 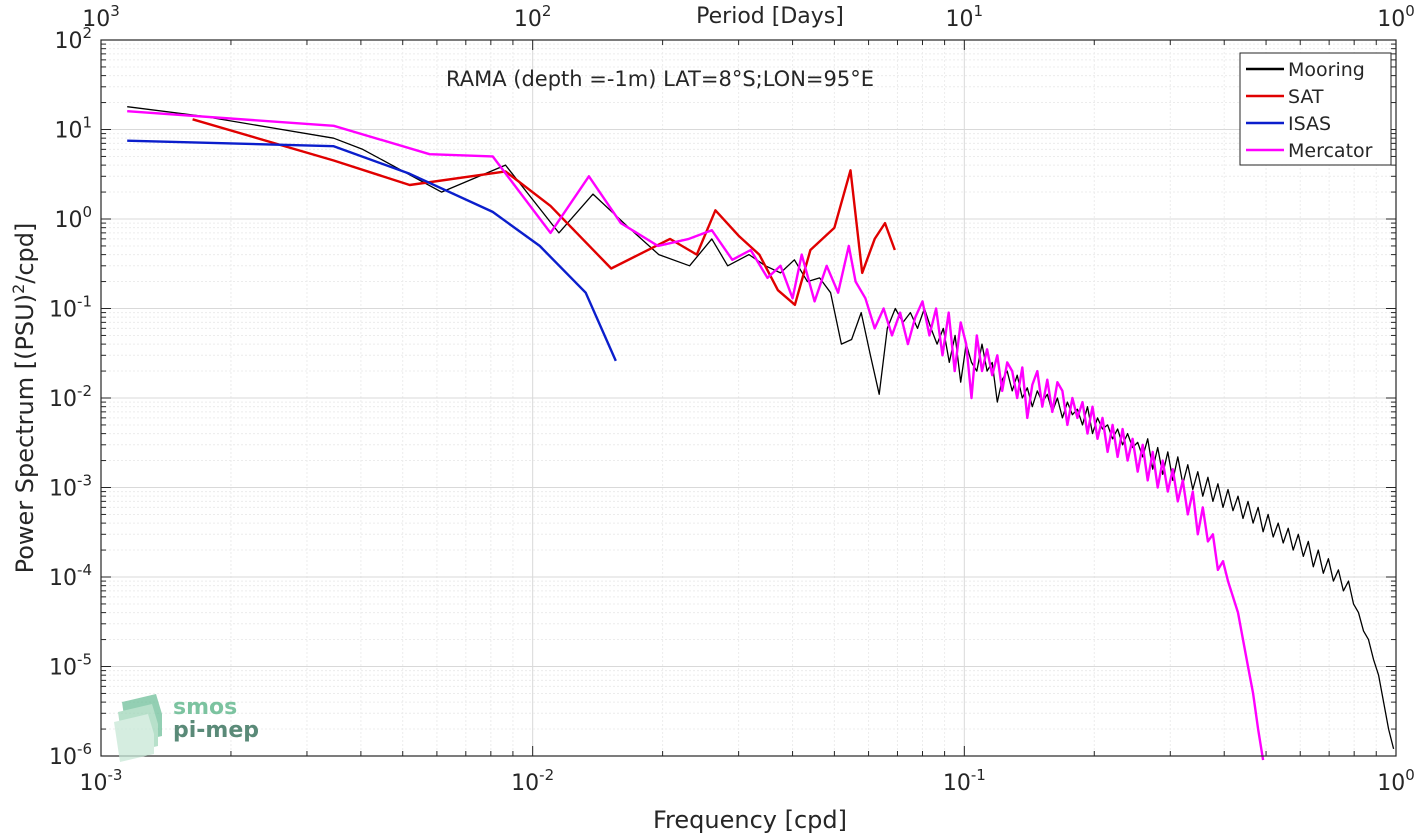 What do you see at coordinates (73, 218) in the screenshot?
I see `y-tick-label: 10⁰` at bounding box center [73, 218].